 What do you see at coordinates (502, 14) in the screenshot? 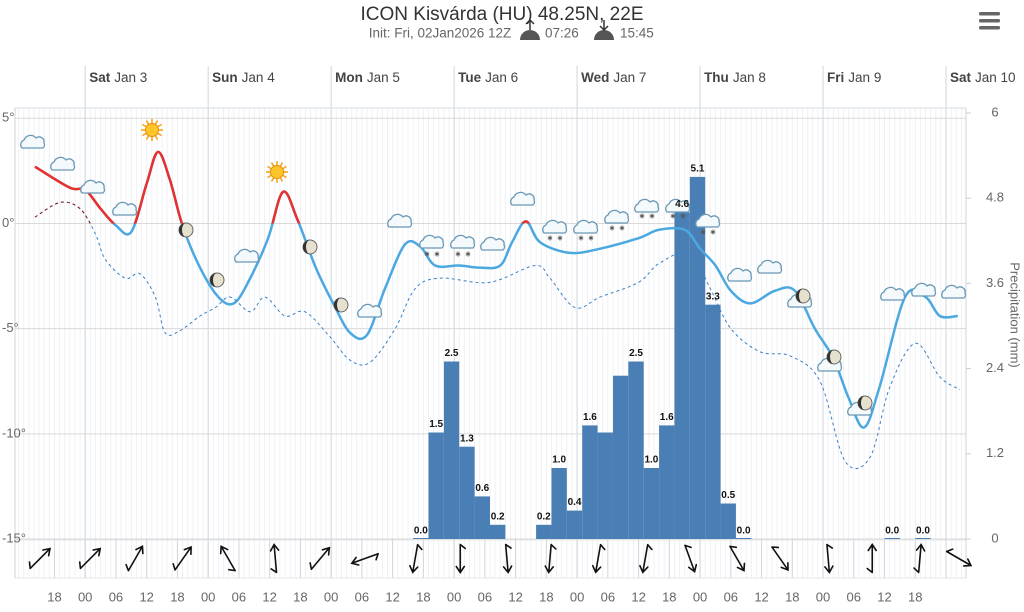
I see `chart-title: ICON Kisvárda (HU) 48.25N, 22E` at bounding box center [502, 14].